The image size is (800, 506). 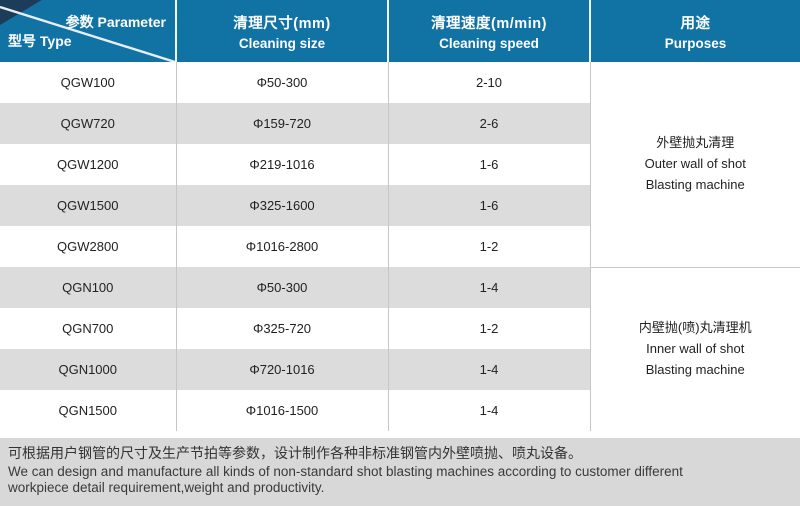 I want to click on model-cell: QGN1500, so click(x=88, y=410).